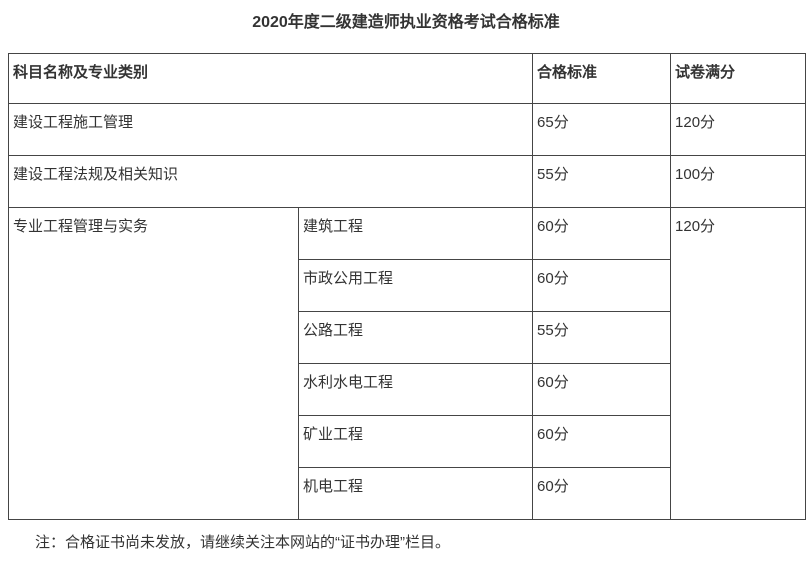 The image size is (812, 566). Describe the element at coordinates (415, 441) in the screenshot. I see `category-cell: 矿业工程` at that location.